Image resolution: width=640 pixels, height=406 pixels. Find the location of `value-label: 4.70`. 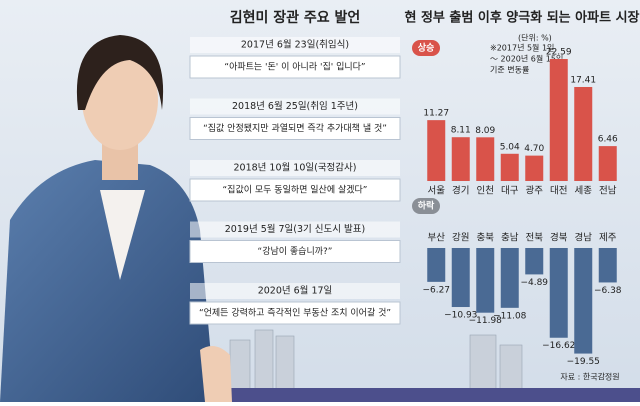

value-label: 4.70 is located at coordinates (534, 149).